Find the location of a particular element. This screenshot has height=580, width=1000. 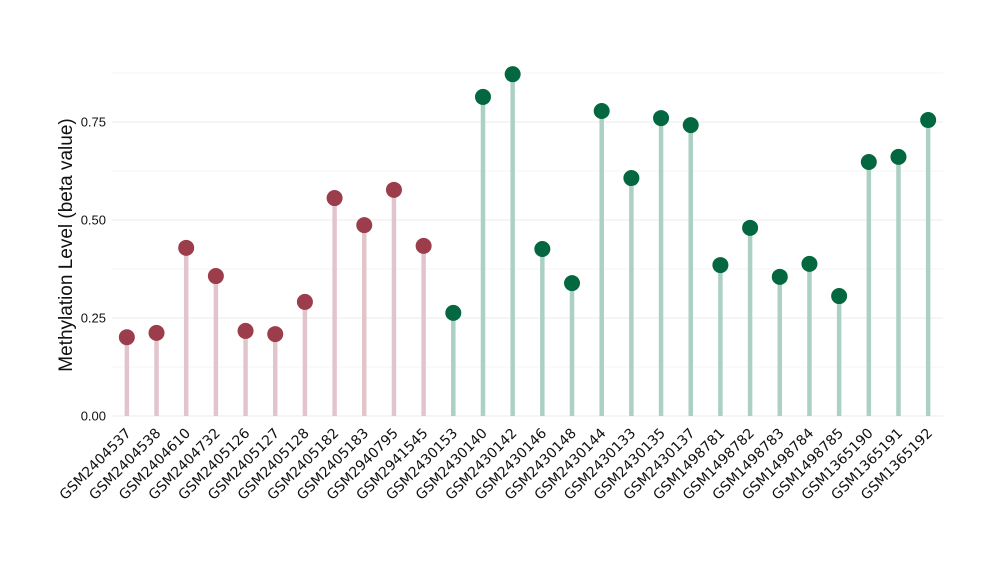

y-tick-label: 0.50 is located at coordinates (93, 220).